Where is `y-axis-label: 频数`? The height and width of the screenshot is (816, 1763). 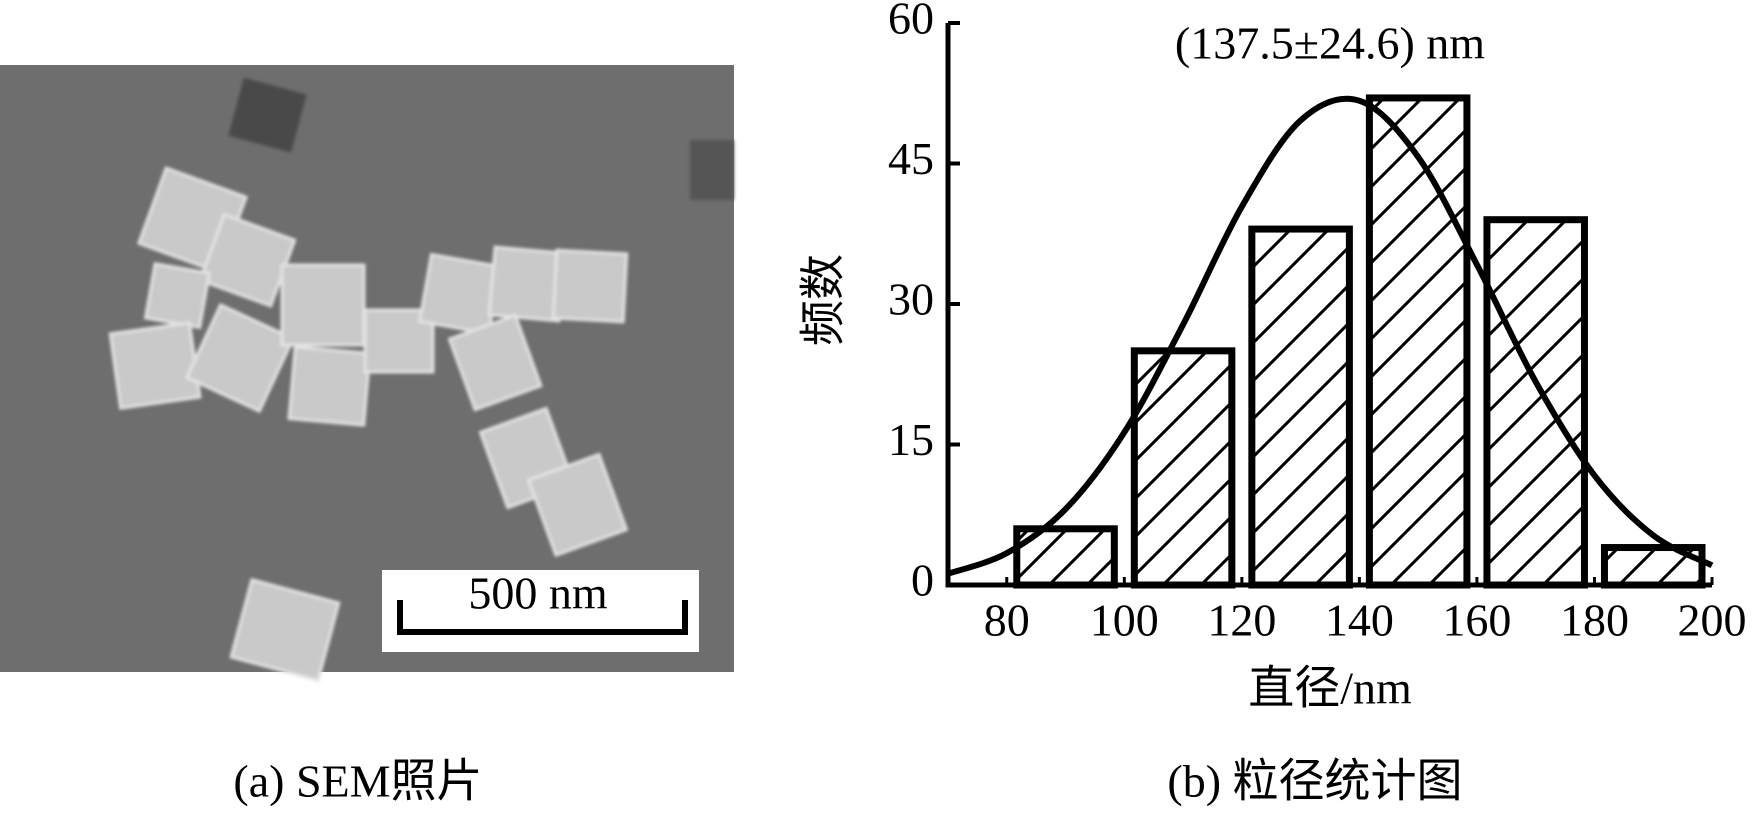 y-axis-label: 频数 is located at coordinates (823, 300).